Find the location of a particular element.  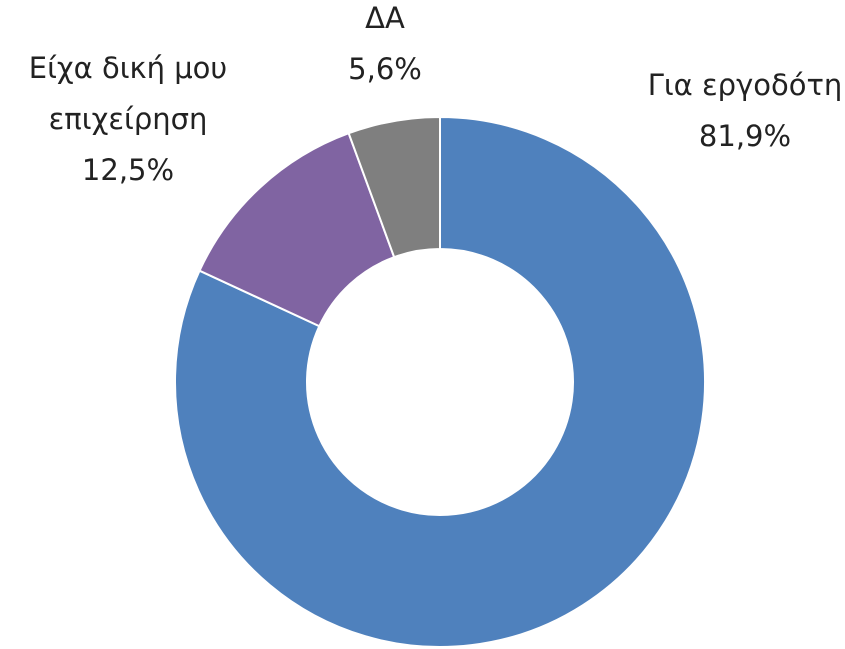

category-label: Για εργοδότη is located at coordinates (745, 85).